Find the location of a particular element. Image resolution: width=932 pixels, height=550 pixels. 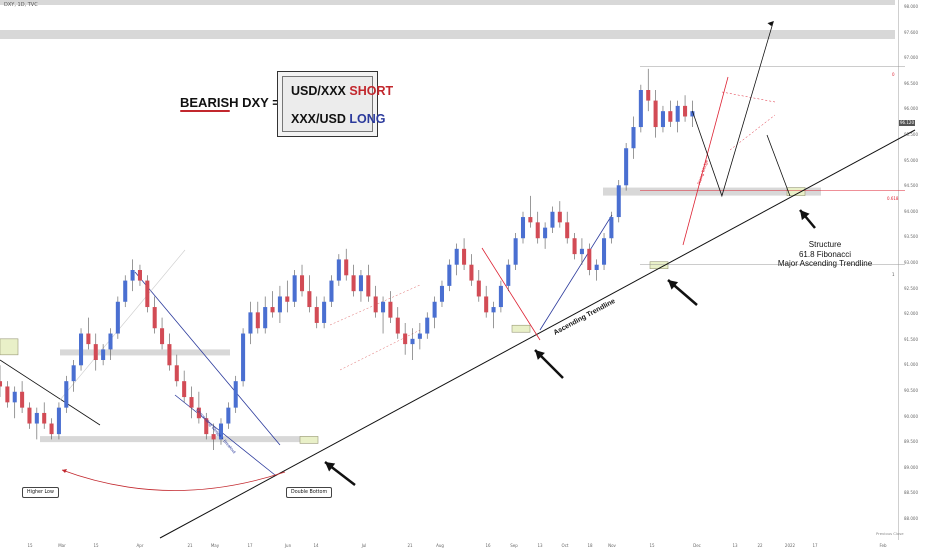

higher-low-label: Higher Low is located at coordinates (40, 492).